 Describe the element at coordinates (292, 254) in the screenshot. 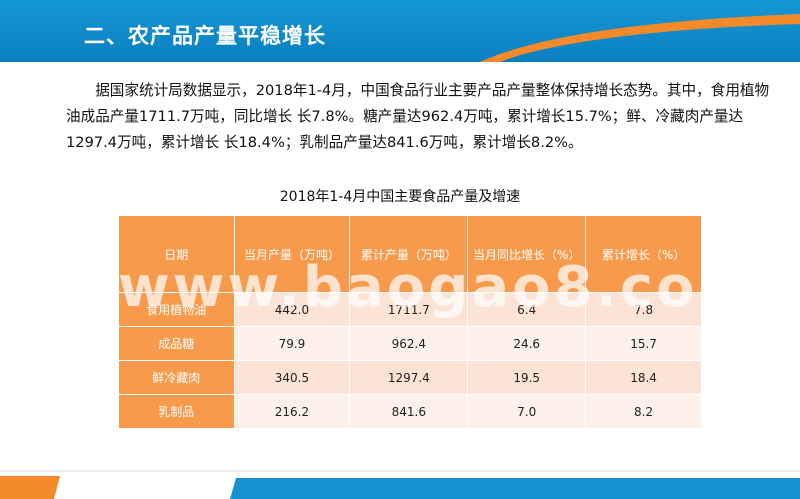

I see `header-cell-monthly-output: 当月产量（万吨）` at that location.